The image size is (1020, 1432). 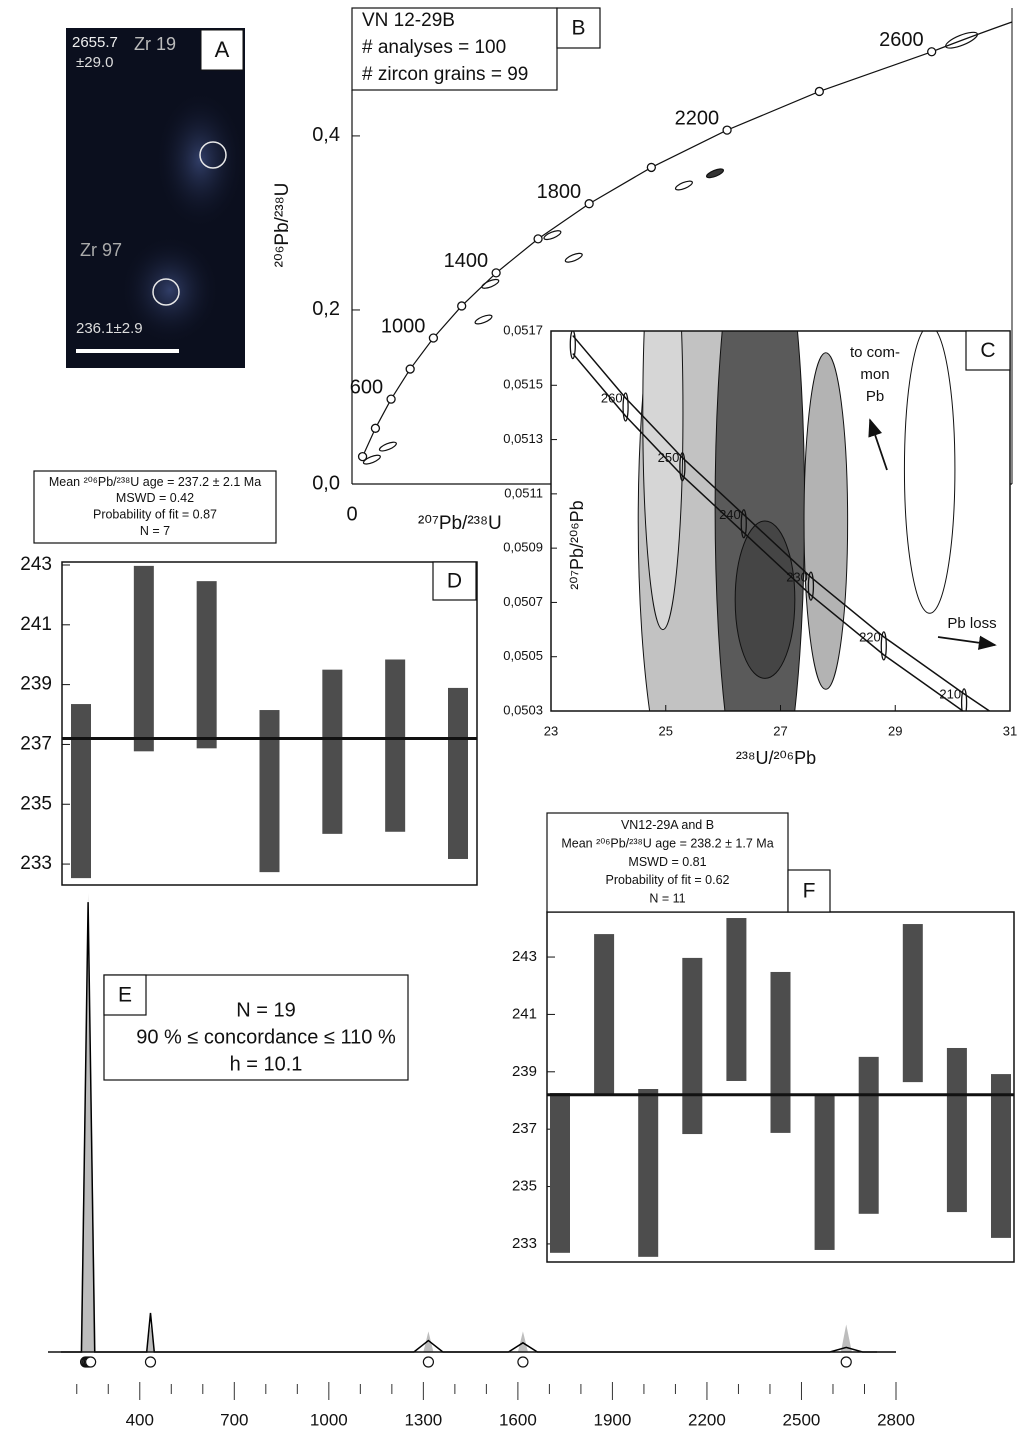 I want to click on panel-label: C, so click(x=987, y=350).